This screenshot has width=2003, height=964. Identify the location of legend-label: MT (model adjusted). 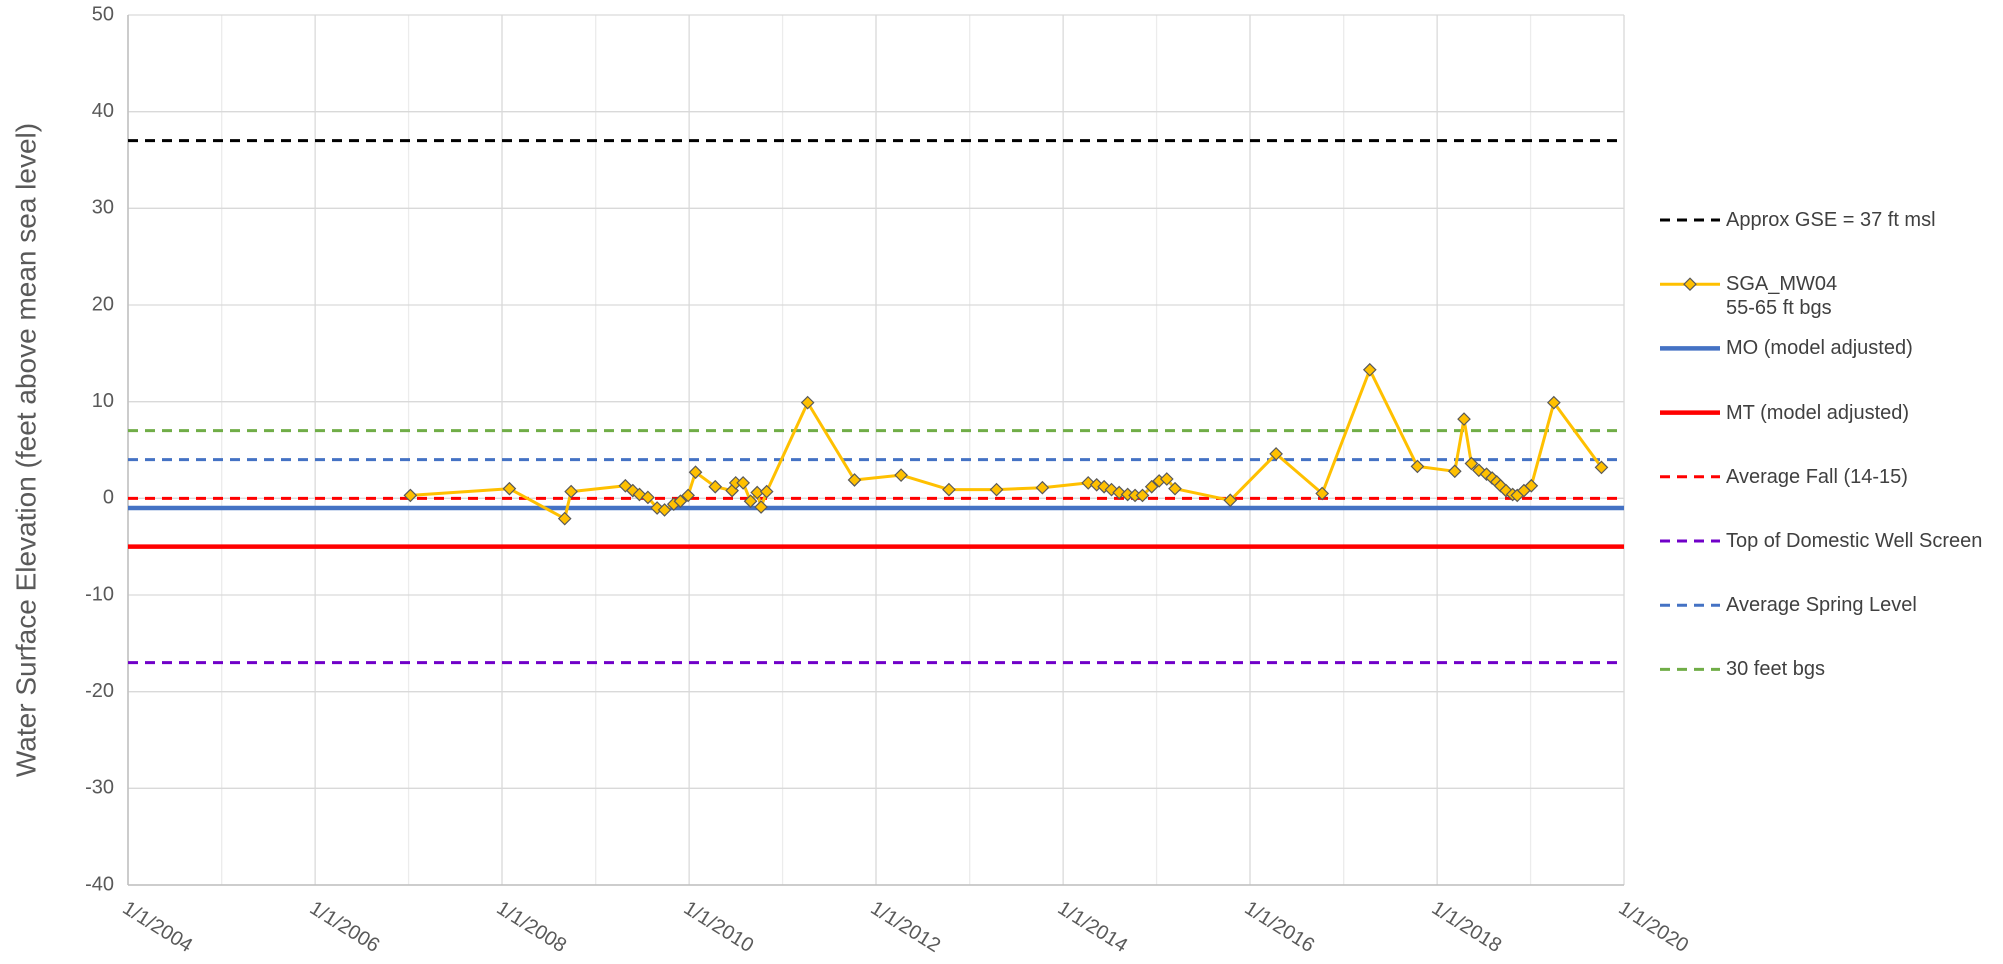
(1818, 412).